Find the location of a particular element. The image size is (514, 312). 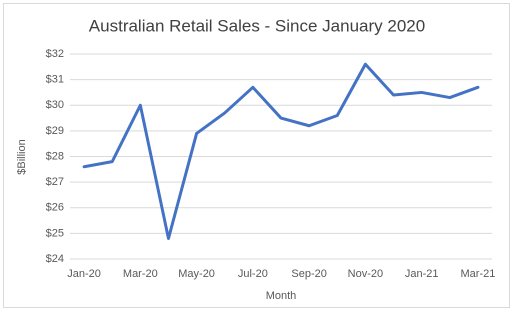

x-tick-label: Mar-21 is located at coordinates (478, 274).